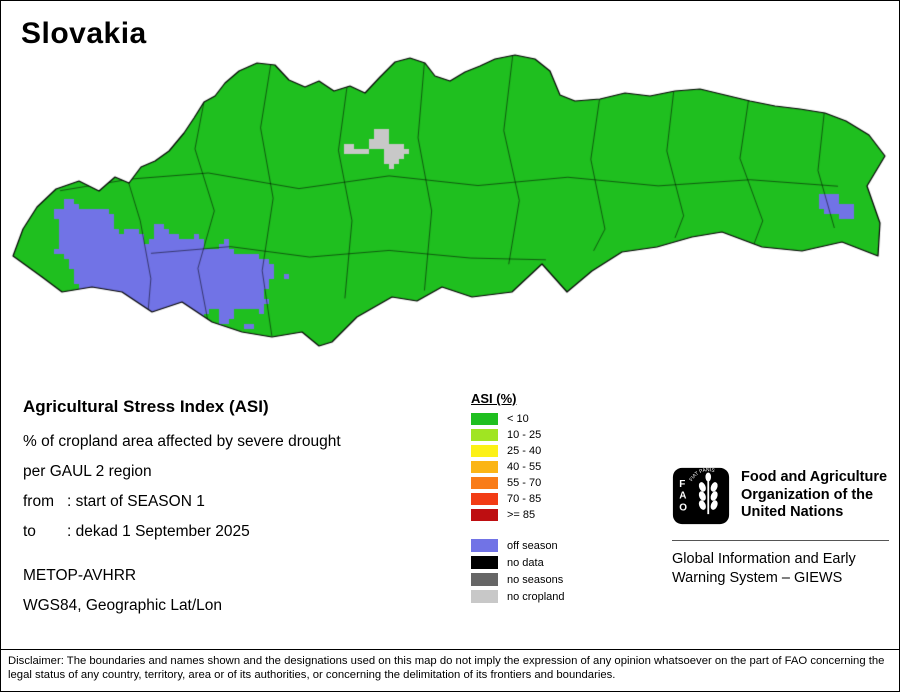  Describe the element at coordinates (524, 467) in the screenshot. I see `legend-label: 40 - 55` at that location.